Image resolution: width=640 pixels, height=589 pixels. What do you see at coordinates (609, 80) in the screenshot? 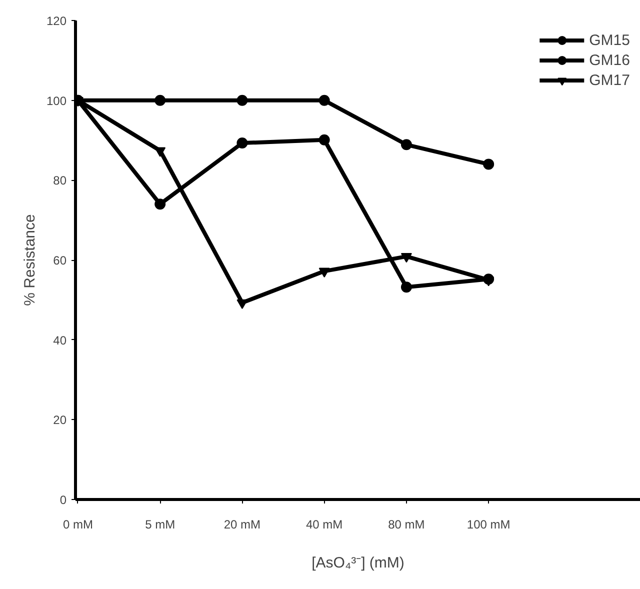
I see `legend-label: GM17` at bounding box center [609, 80].